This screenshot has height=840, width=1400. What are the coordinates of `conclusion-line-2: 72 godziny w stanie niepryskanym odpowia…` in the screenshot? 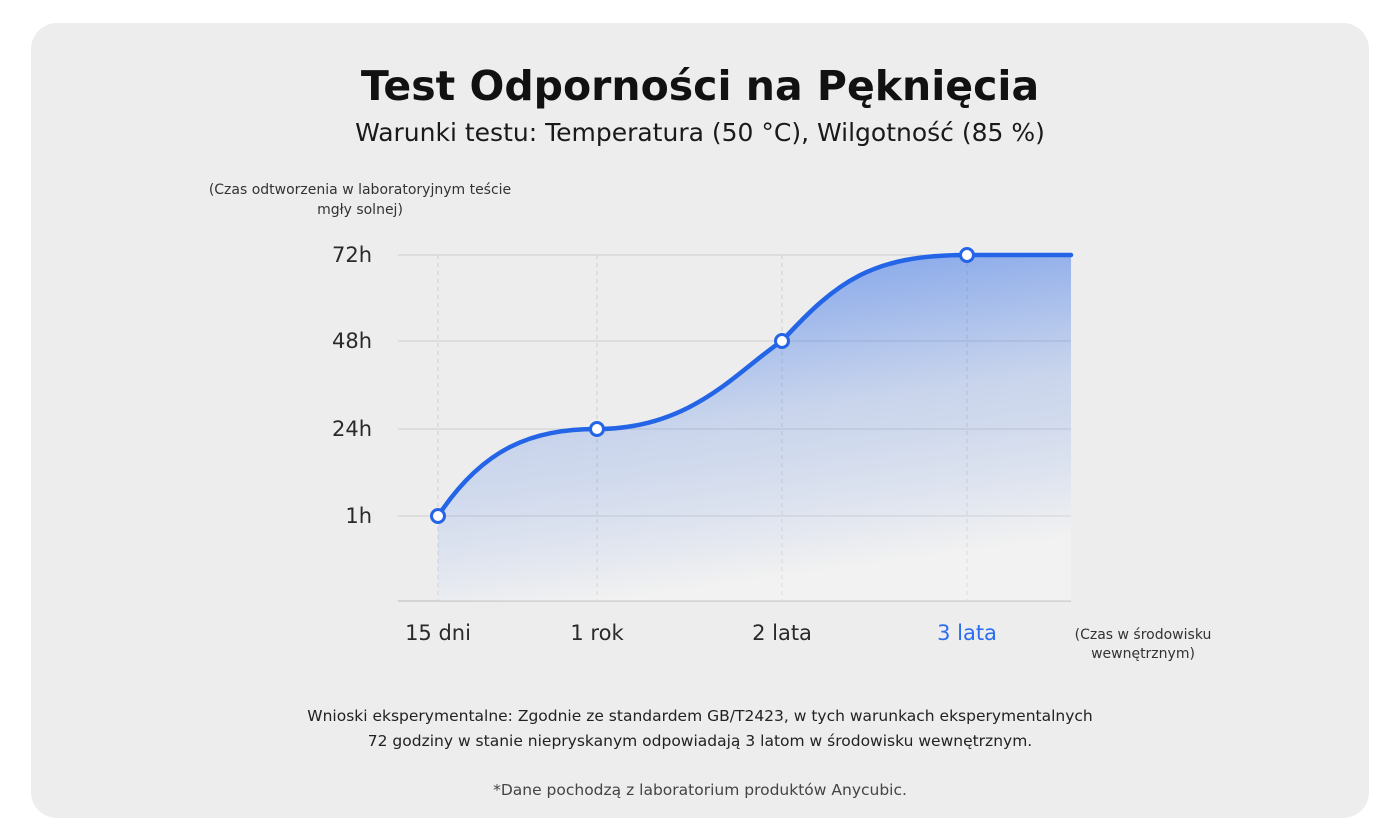 It's located at (700, 741).